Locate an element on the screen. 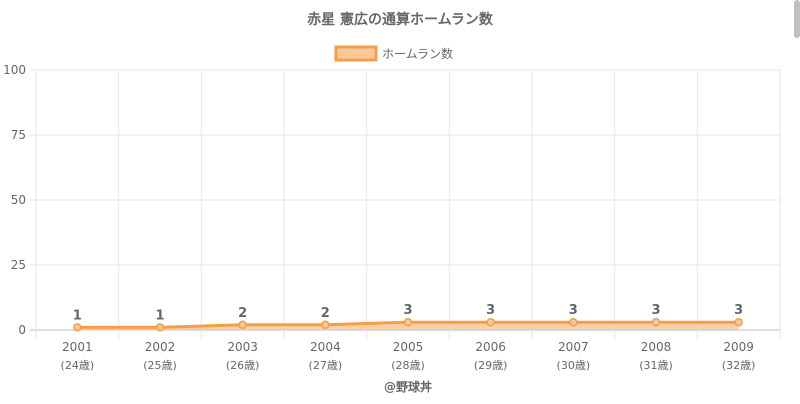 This screenshot has width=800, height=404. x-tick-label: 2007 is located at coordinates (573, 347).